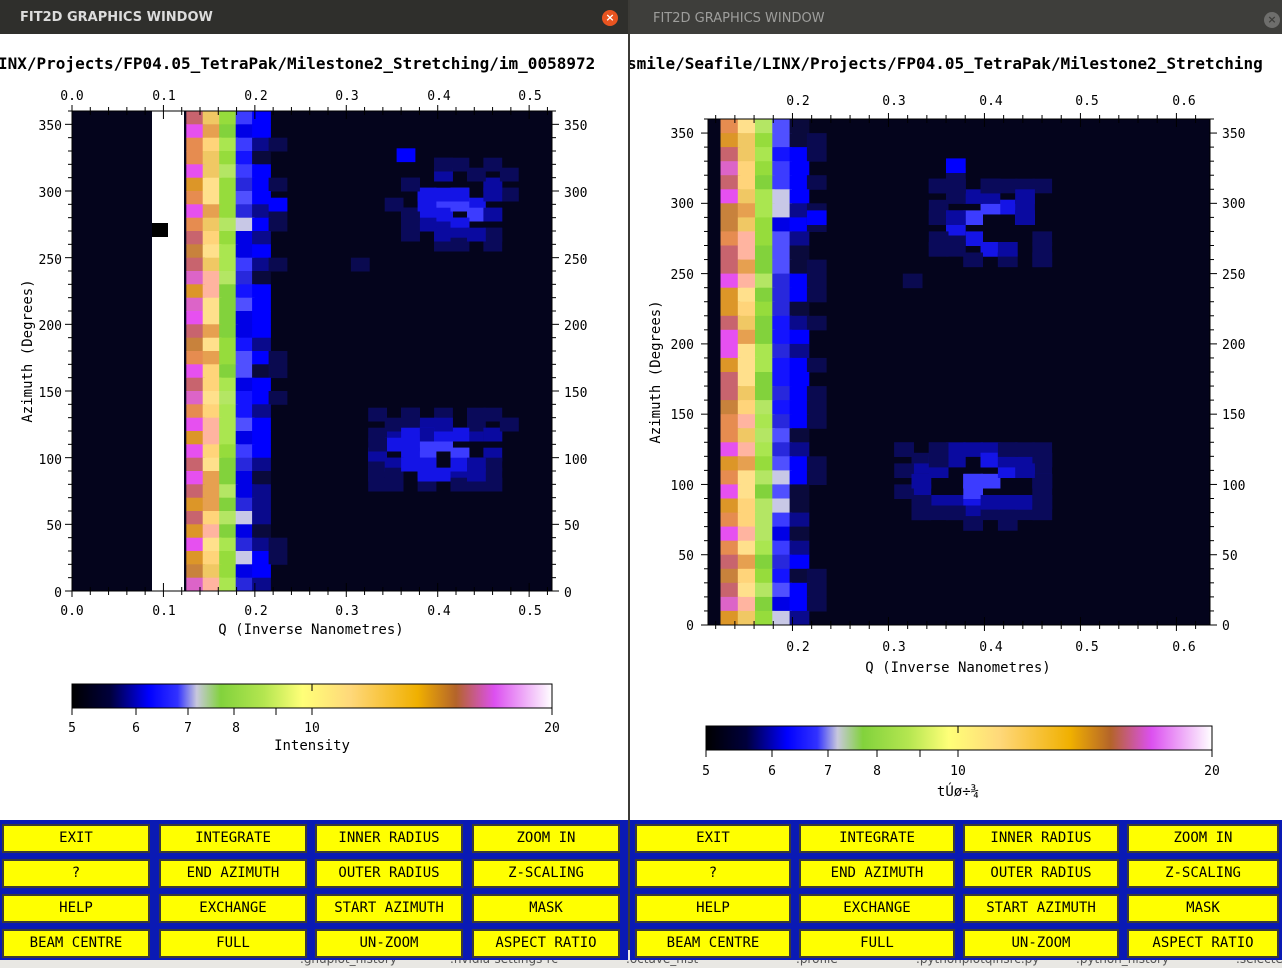  I want to click on bottom-tick-label: 0.3, so click(893, 647).